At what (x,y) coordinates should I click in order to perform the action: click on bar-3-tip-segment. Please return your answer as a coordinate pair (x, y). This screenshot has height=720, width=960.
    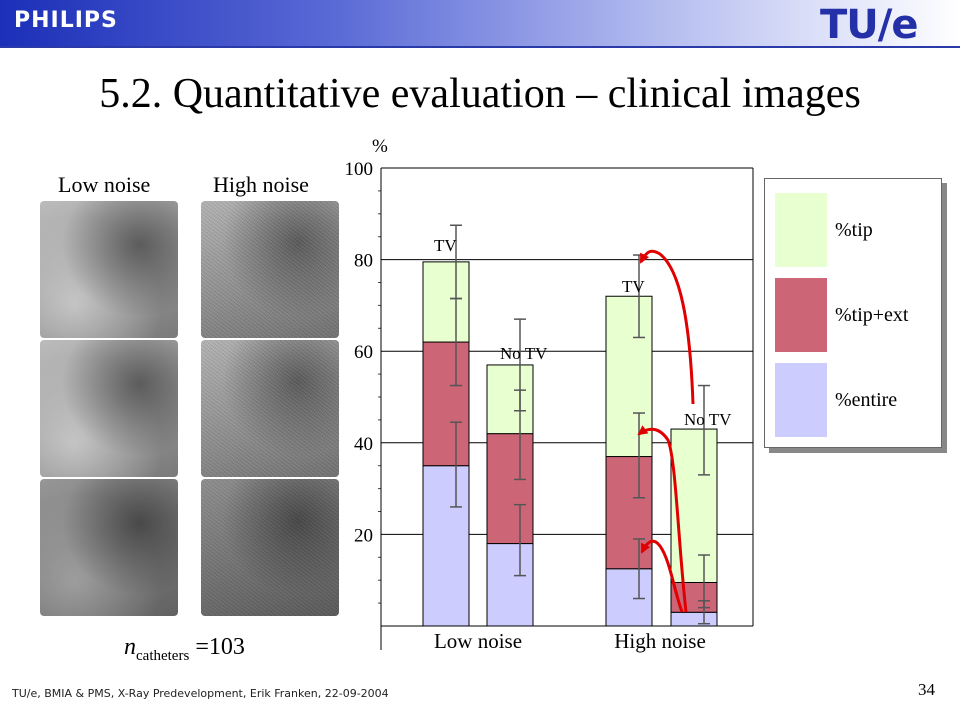
    Looking at the image, I should click on (629, 376).